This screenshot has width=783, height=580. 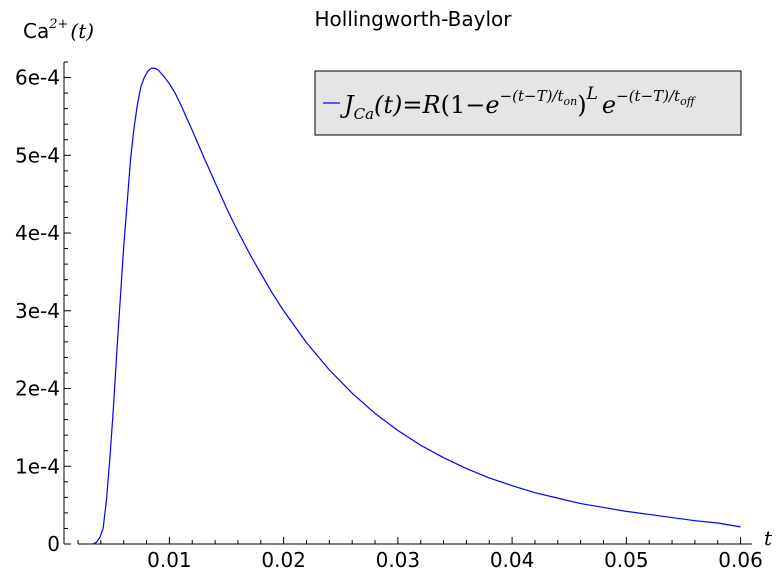 What do you see at coordinates (37, 78) in the screenshot?
I see `y-tick-label: 6e-4` at bounding box center [37, 78].